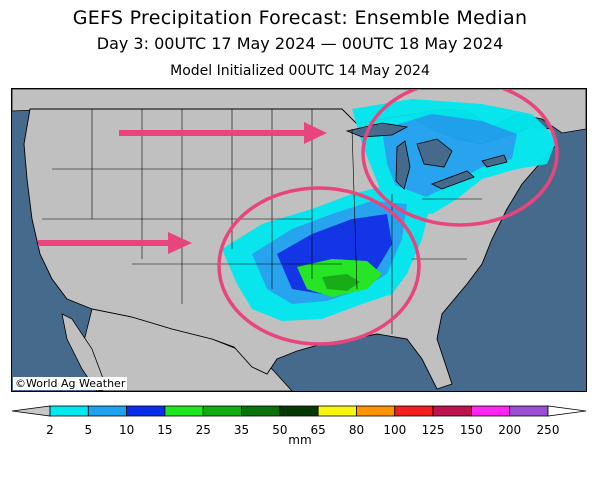 The width and height of the screenshot is (600, 486). I want to click on baja-land, so click(84, 352).